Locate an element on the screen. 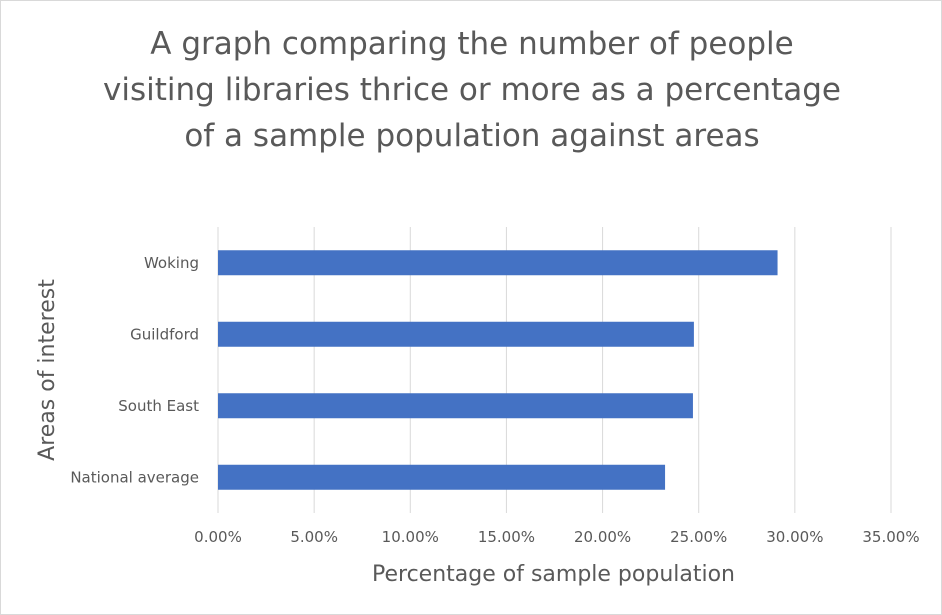  x-tick-label: 0.00% is located at coordinates (218, 537).